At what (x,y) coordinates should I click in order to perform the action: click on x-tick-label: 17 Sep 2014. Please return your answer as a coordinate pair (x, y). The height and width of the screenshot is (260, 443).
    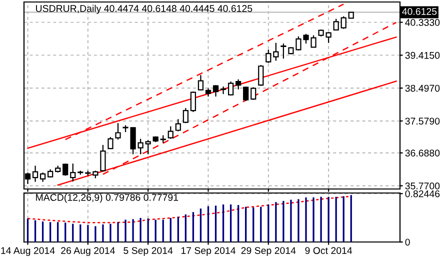
    Looking at the image, I should click on (208, 251).